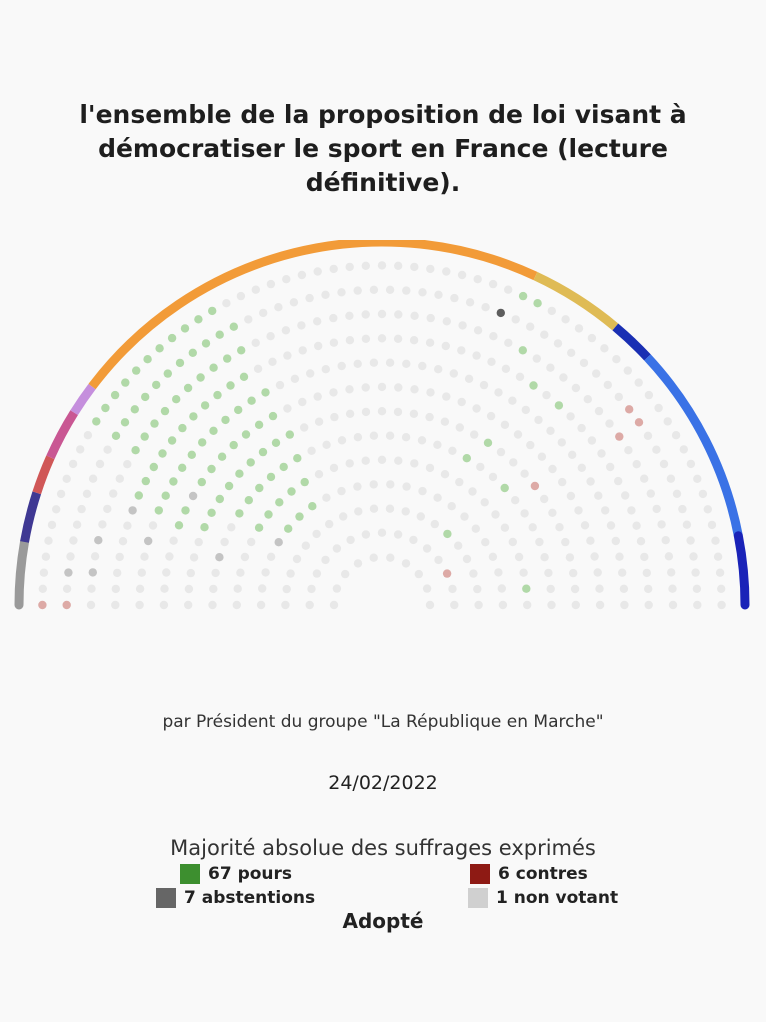  What do you see at coordinates (62, 435) in the screenshot?
I see `group-arc-segment` at bounding box center [62, 435].